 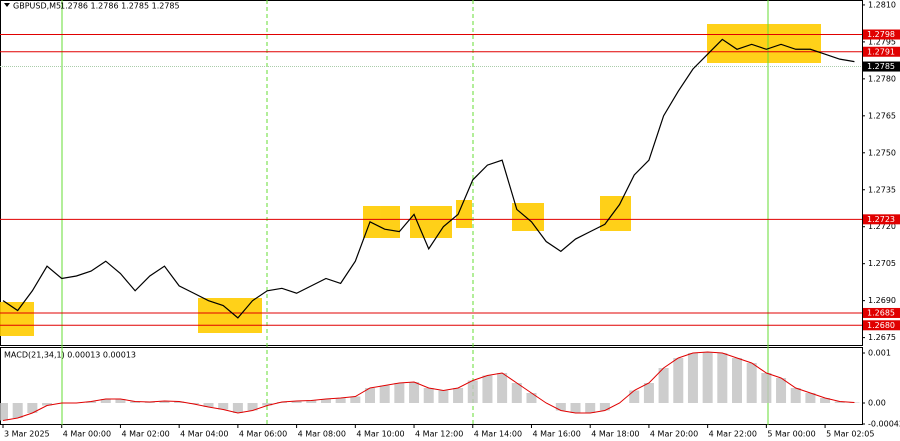 I want to click on price-label: 1.2785, so click(x=881, y=66).